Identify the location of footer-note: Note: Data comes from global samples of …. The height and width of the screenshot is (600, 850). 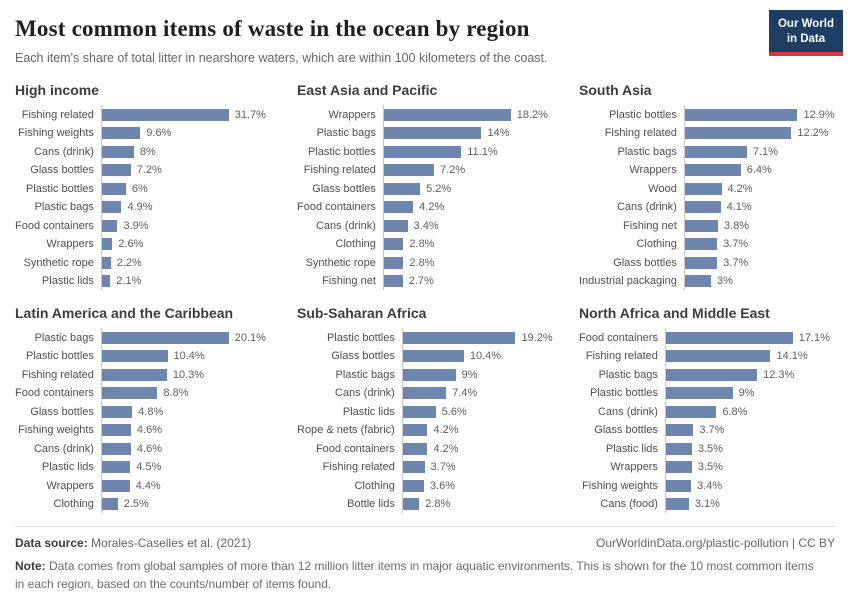
(420, 575).